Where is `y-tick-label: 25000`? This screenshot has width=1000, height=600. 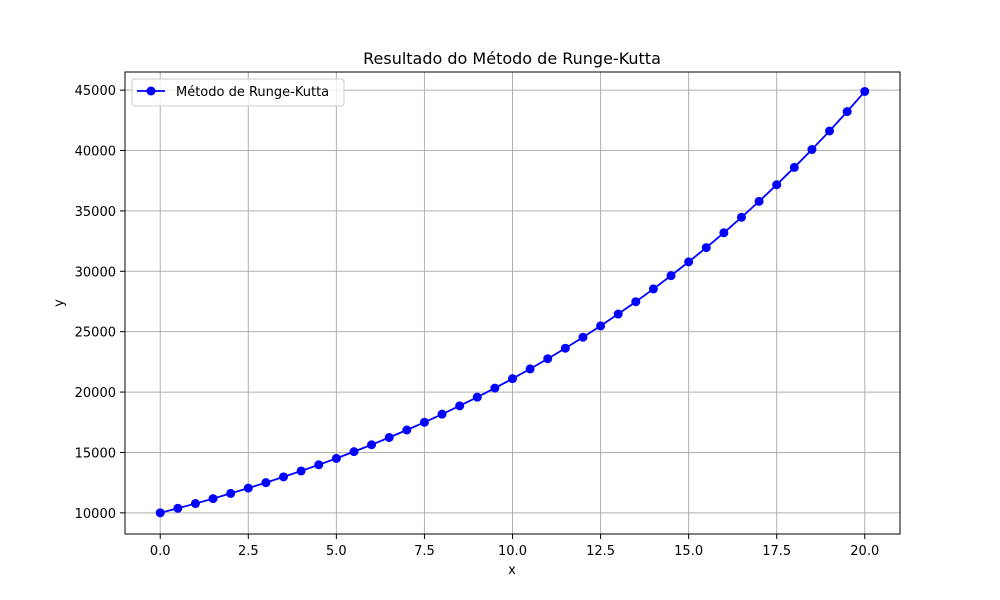 y-tick-label: 25000 is located at coordinates (95, 333).